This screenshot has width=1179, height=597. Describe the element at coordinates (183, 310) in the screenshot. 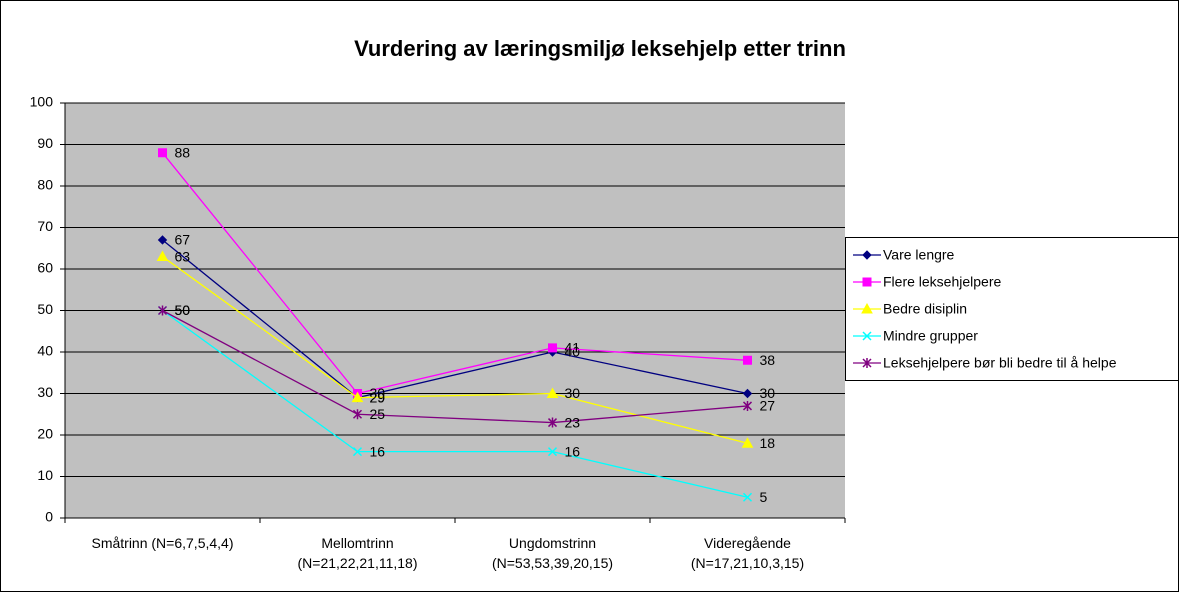

I see `data-label: 50` at that location.